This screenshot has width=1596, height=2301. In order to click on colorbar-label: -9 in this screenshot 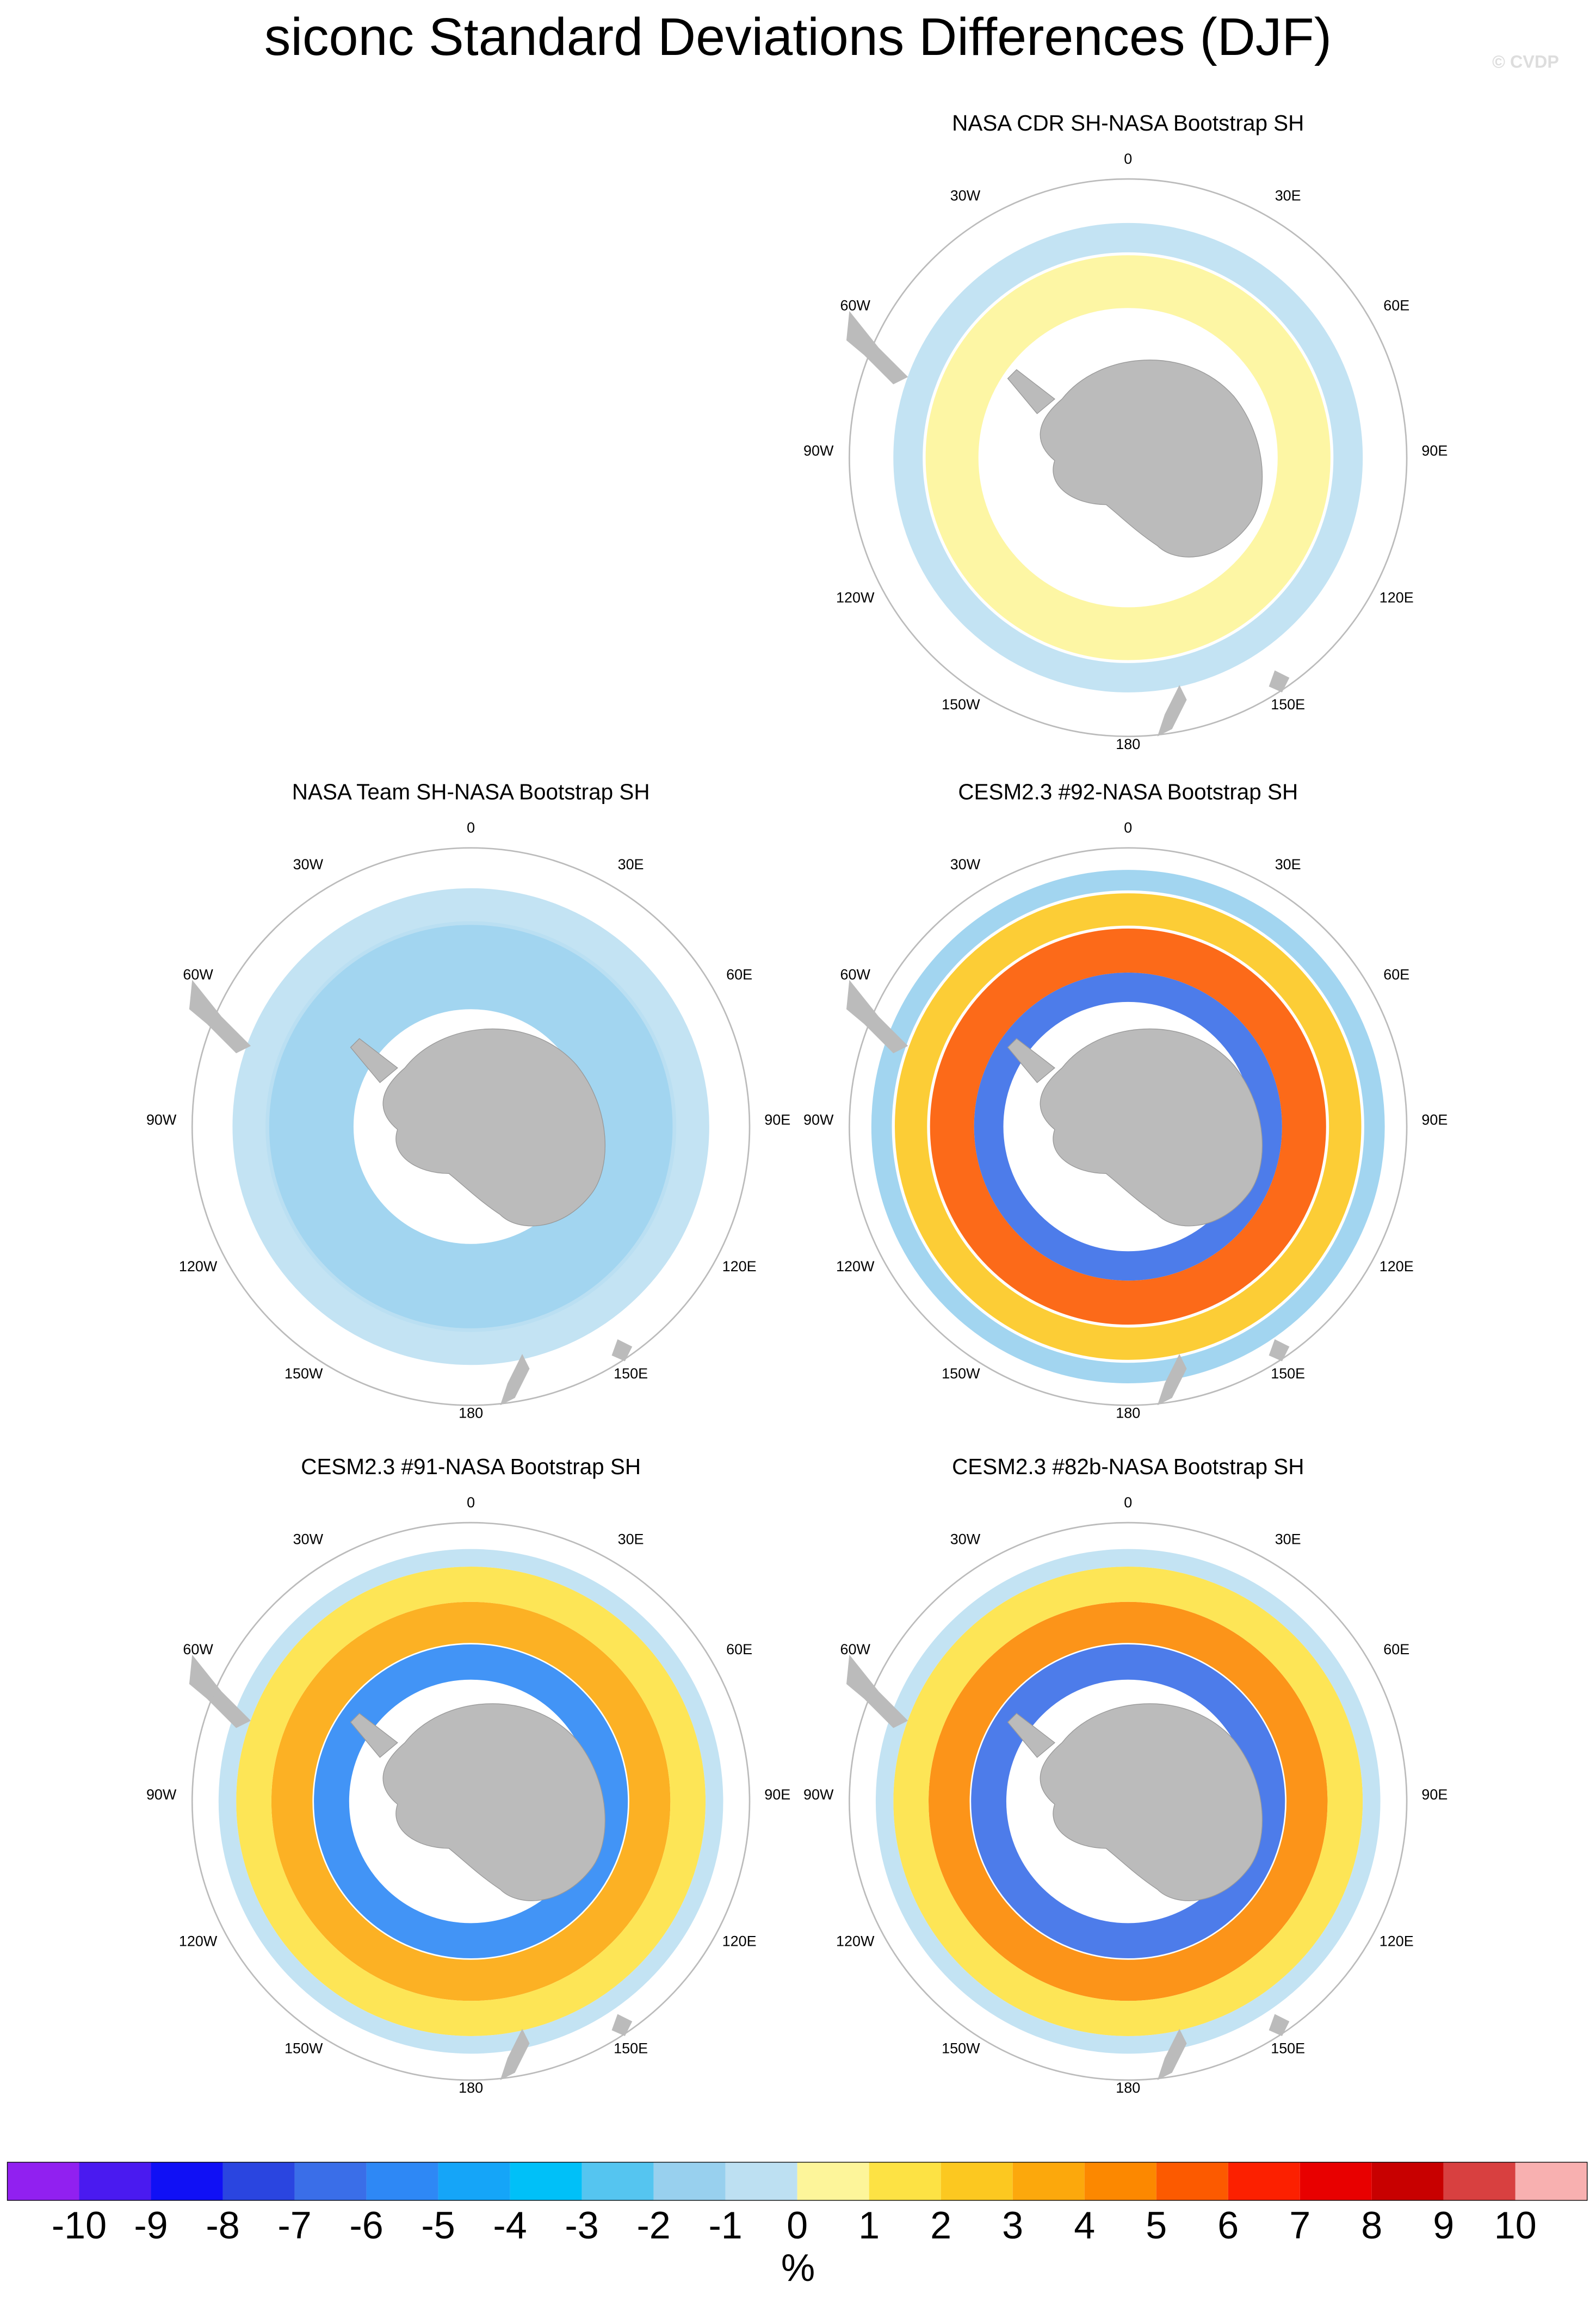, I will do `click(151, 2225)`.